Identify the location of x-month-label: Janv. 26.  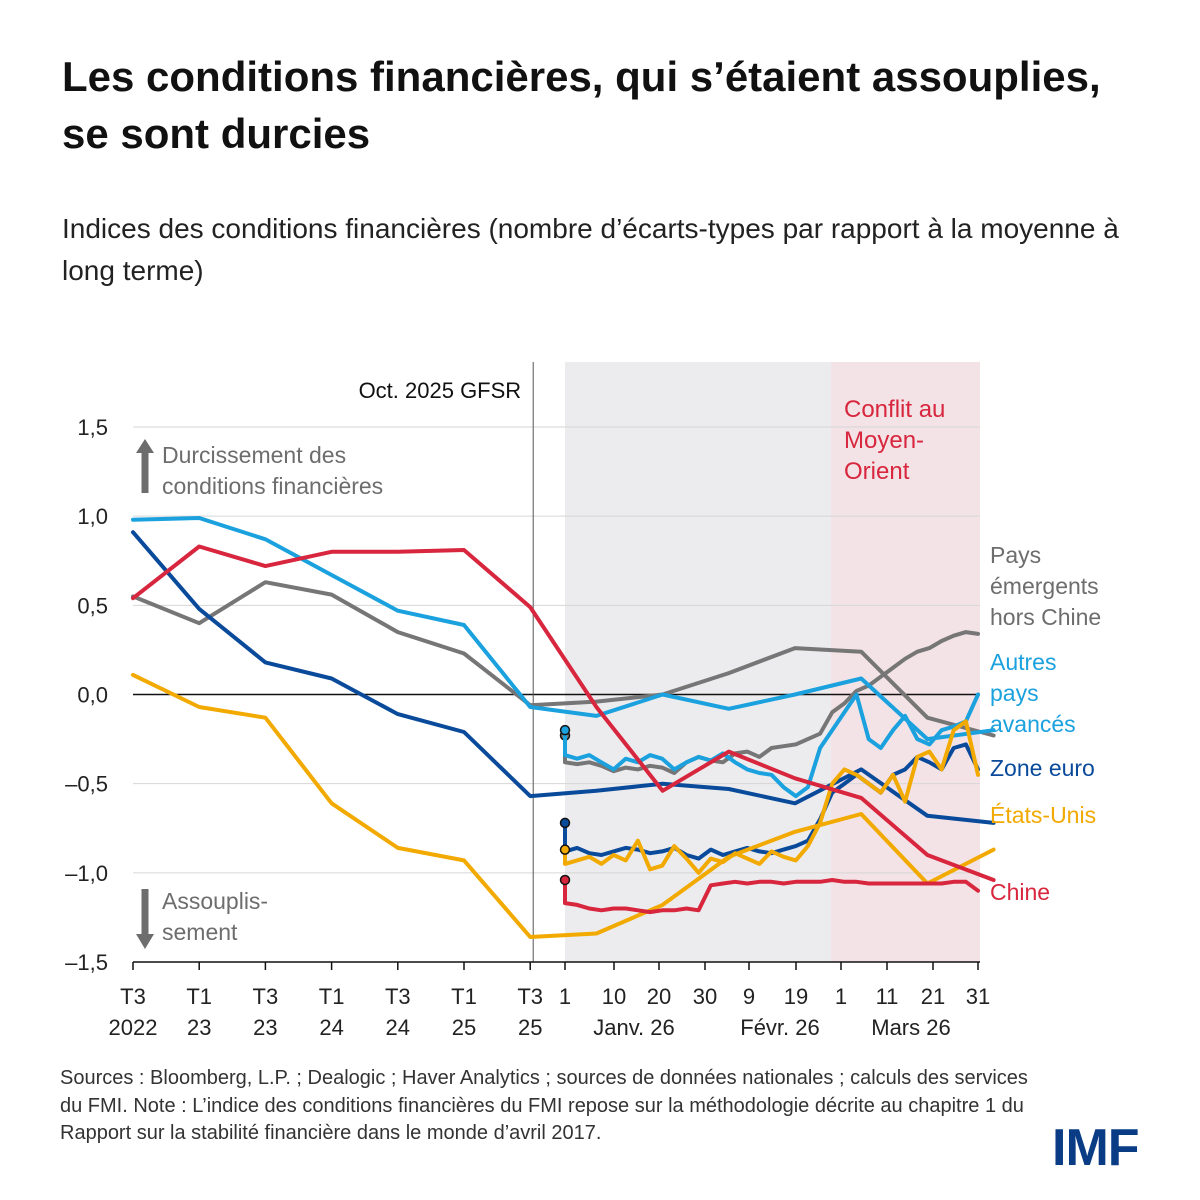
(634, 1027).